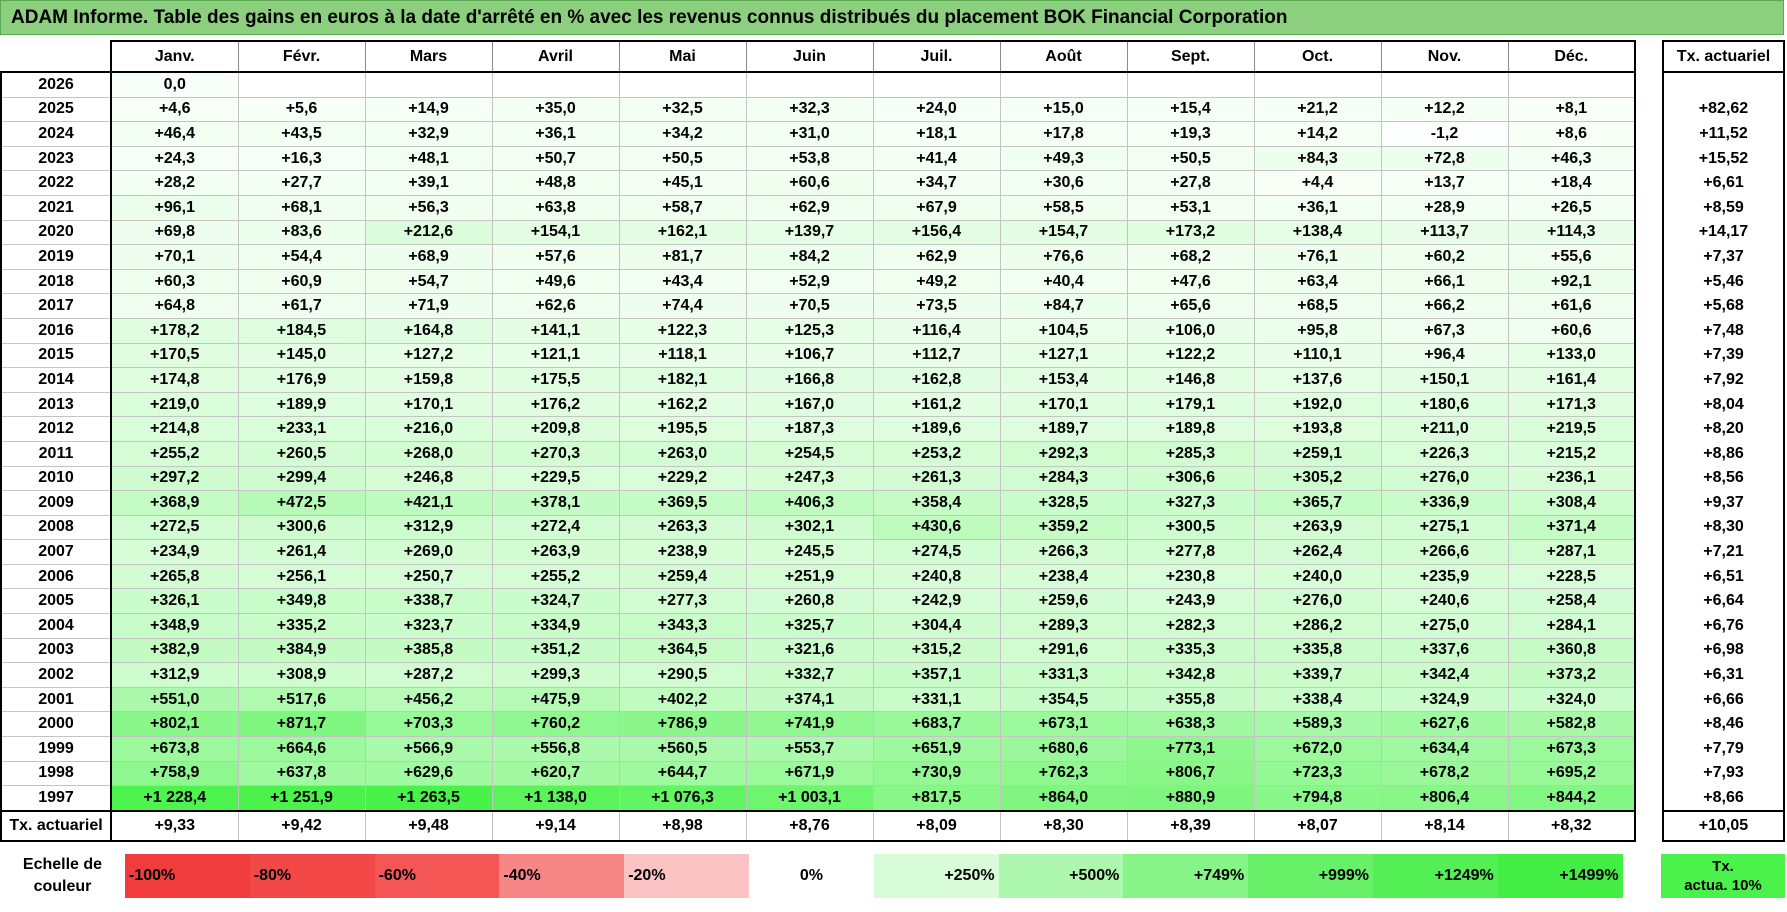  What do you see at coordinates (301, 503) in the screenshot?
I see `value-cell: +472,5` at bounding box center [301, 503].